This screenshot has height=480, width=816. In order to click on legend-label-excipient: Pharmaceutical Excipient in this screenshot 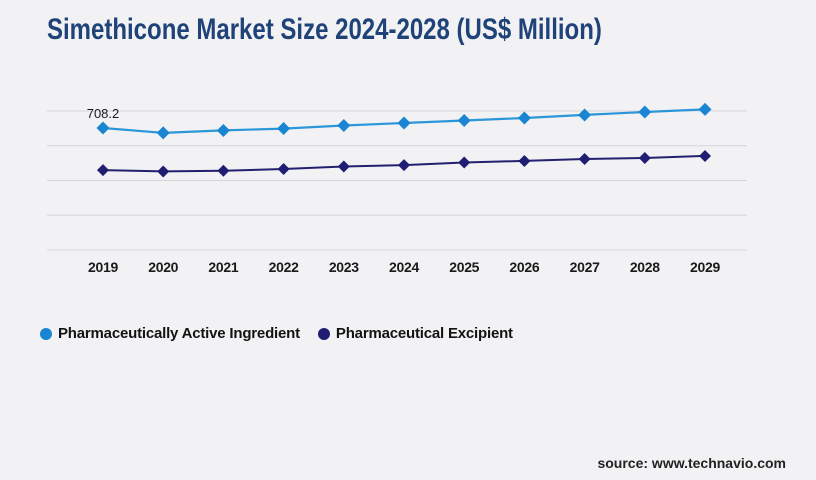, I will do `click(424, 333)`.